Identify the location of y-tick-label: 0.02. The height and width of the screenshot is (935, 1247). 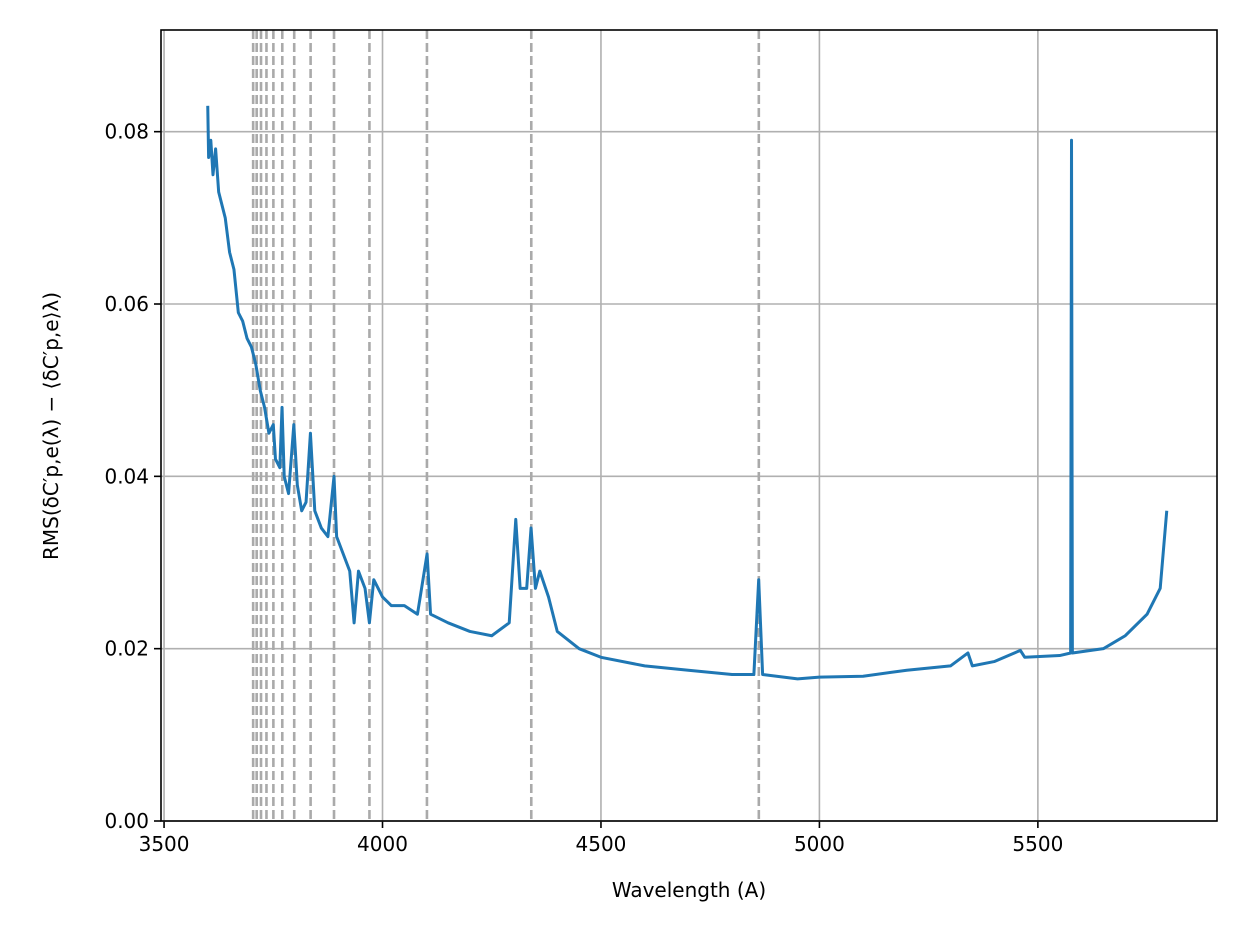
(126, 649).